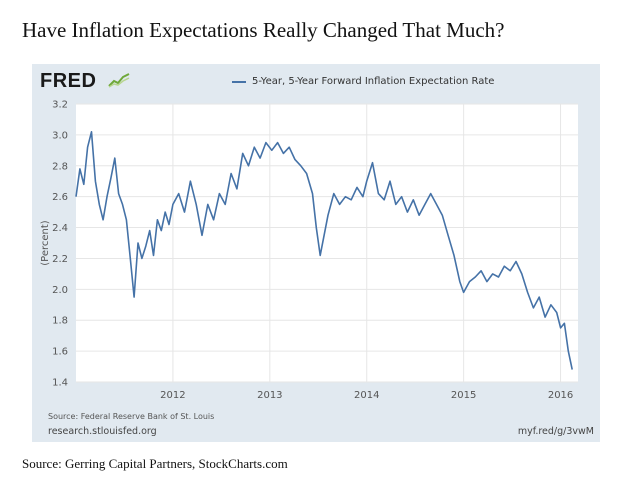  Describe the element at coordinates (269, 395) in the screenshot. I see `x-tick-label: 2013` at that location.